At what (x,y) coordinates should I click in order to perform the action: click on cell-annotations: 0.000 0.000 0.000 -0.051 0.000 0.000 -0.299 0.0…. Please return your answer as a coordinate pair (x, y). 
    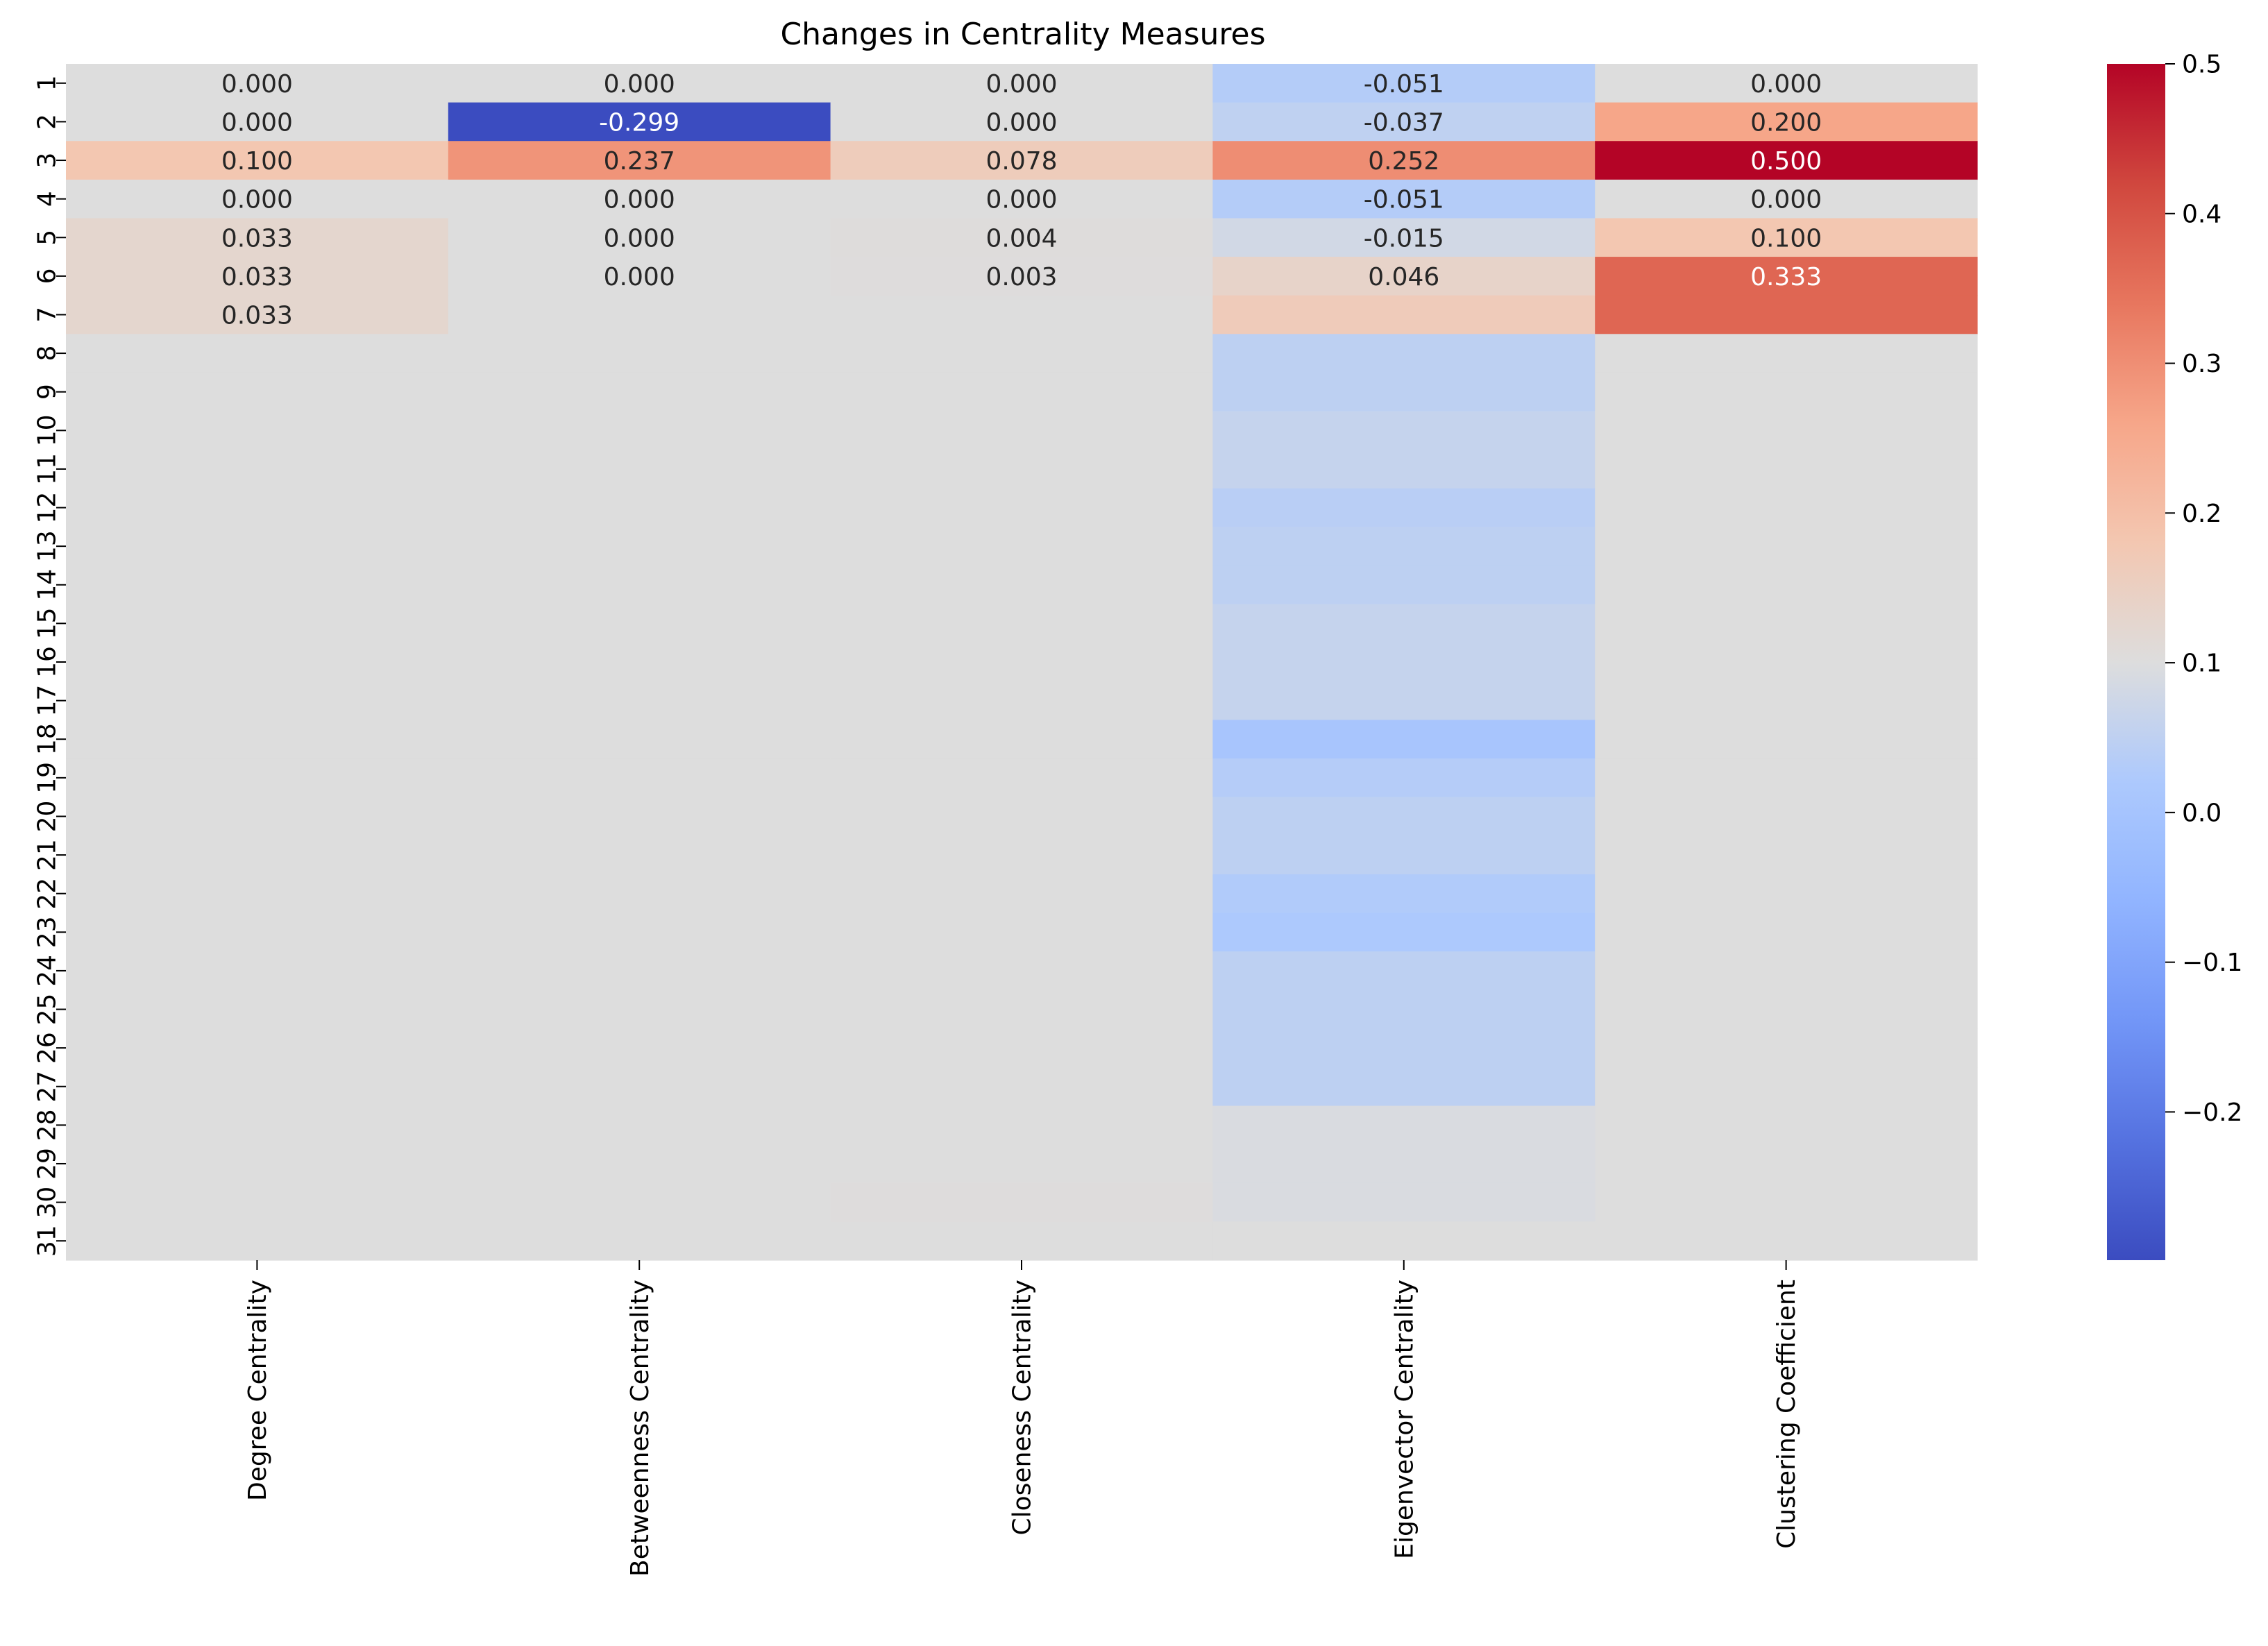
    Looking at the image, I should click on (1021, 200).